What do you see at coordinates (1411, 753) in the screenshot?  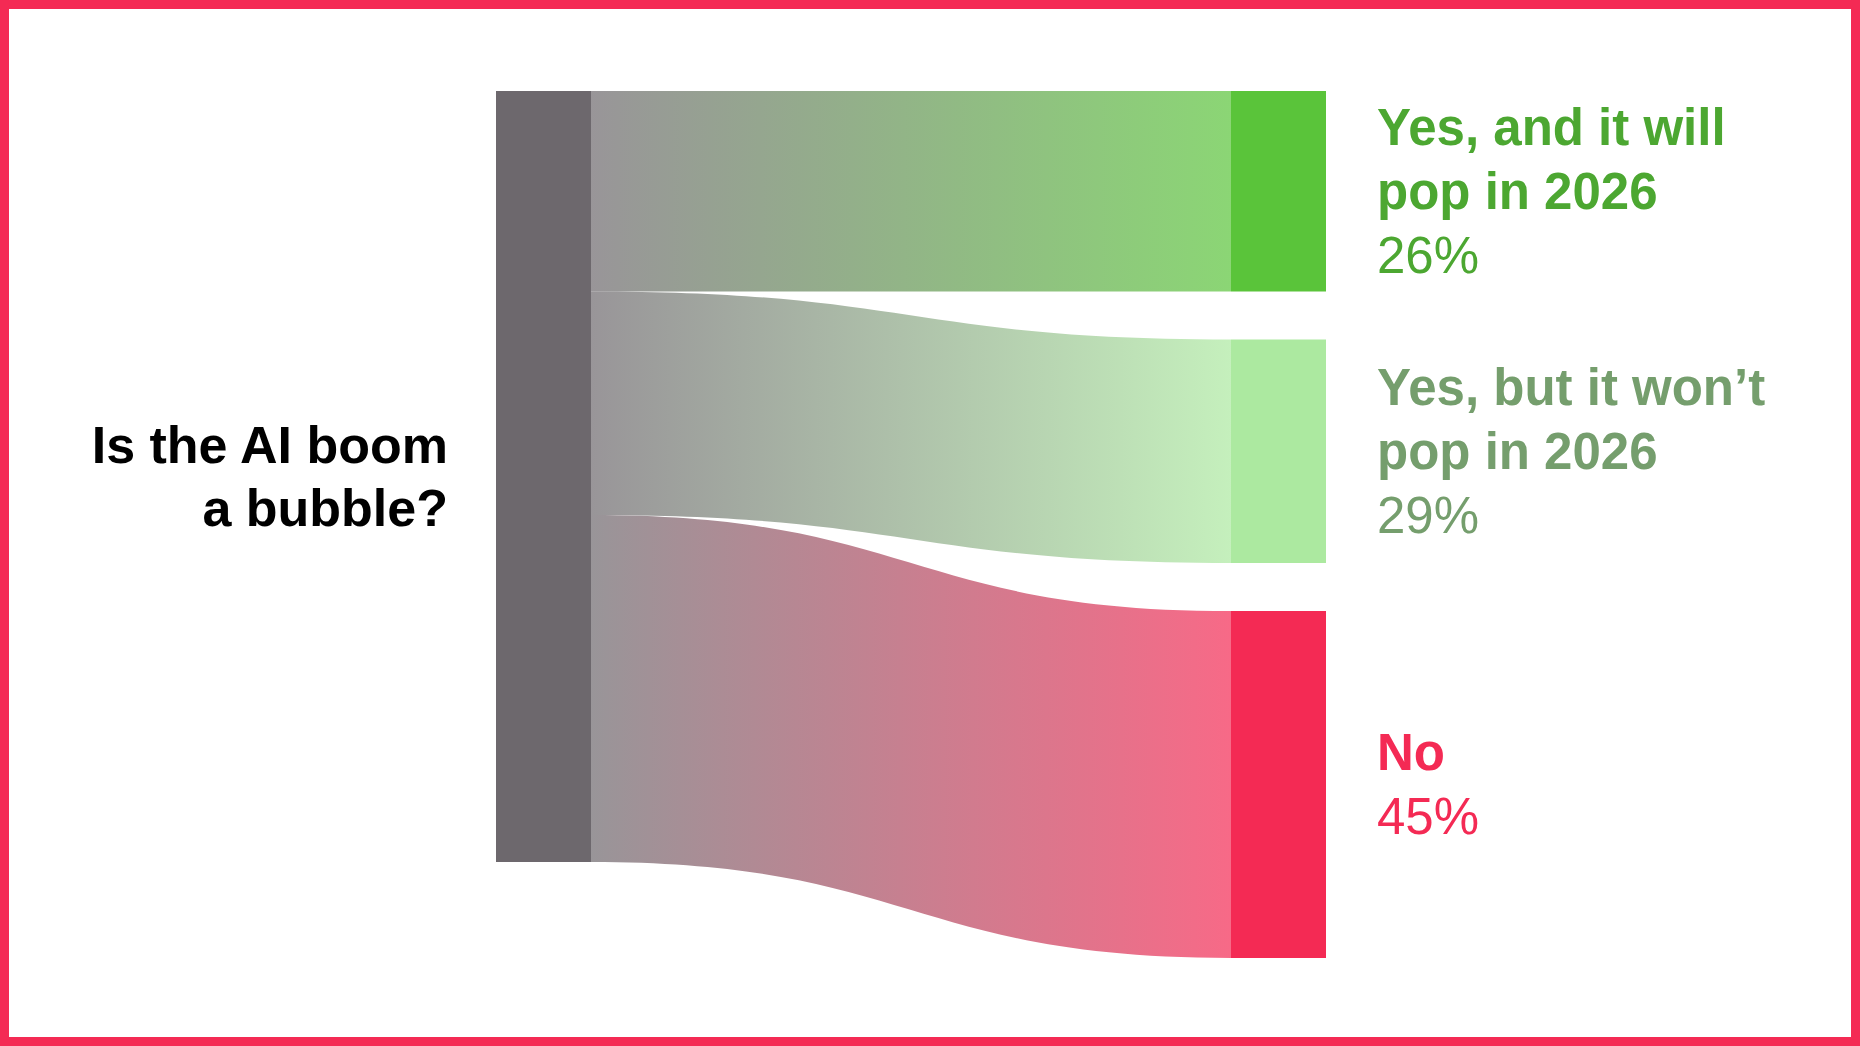 I see `category-label: No` at bounding box center [1411, 753].